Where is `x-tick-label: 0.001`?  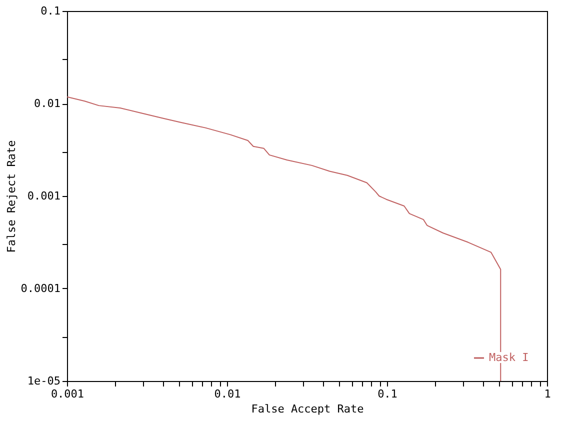 x-tick-label: 0.001 is located at coordinates (67, 394).